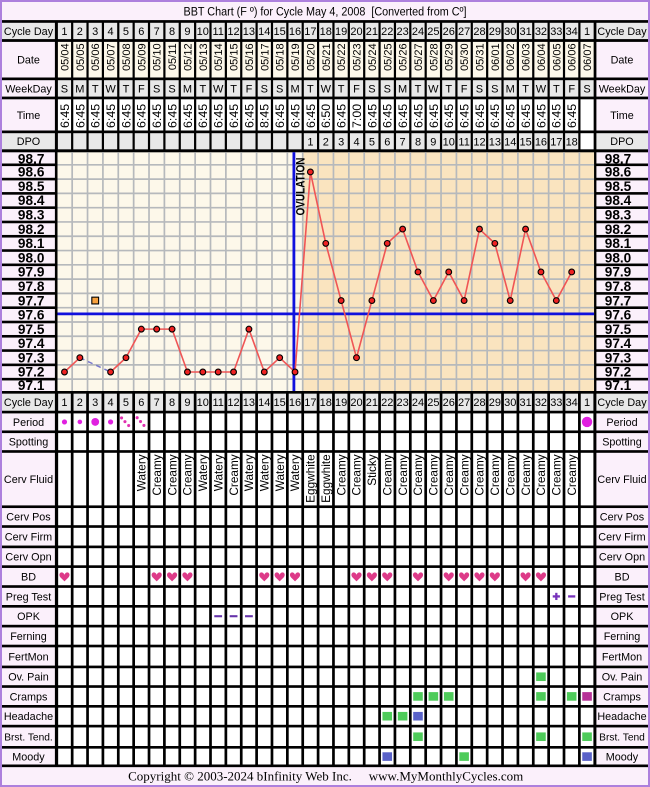 Image resolution: width=650 pixels, height=787 pixels. What do you see at coordinates (233, 32) in the screenshot?
I see `svg-text: 12` at bounding box center [233, 32].